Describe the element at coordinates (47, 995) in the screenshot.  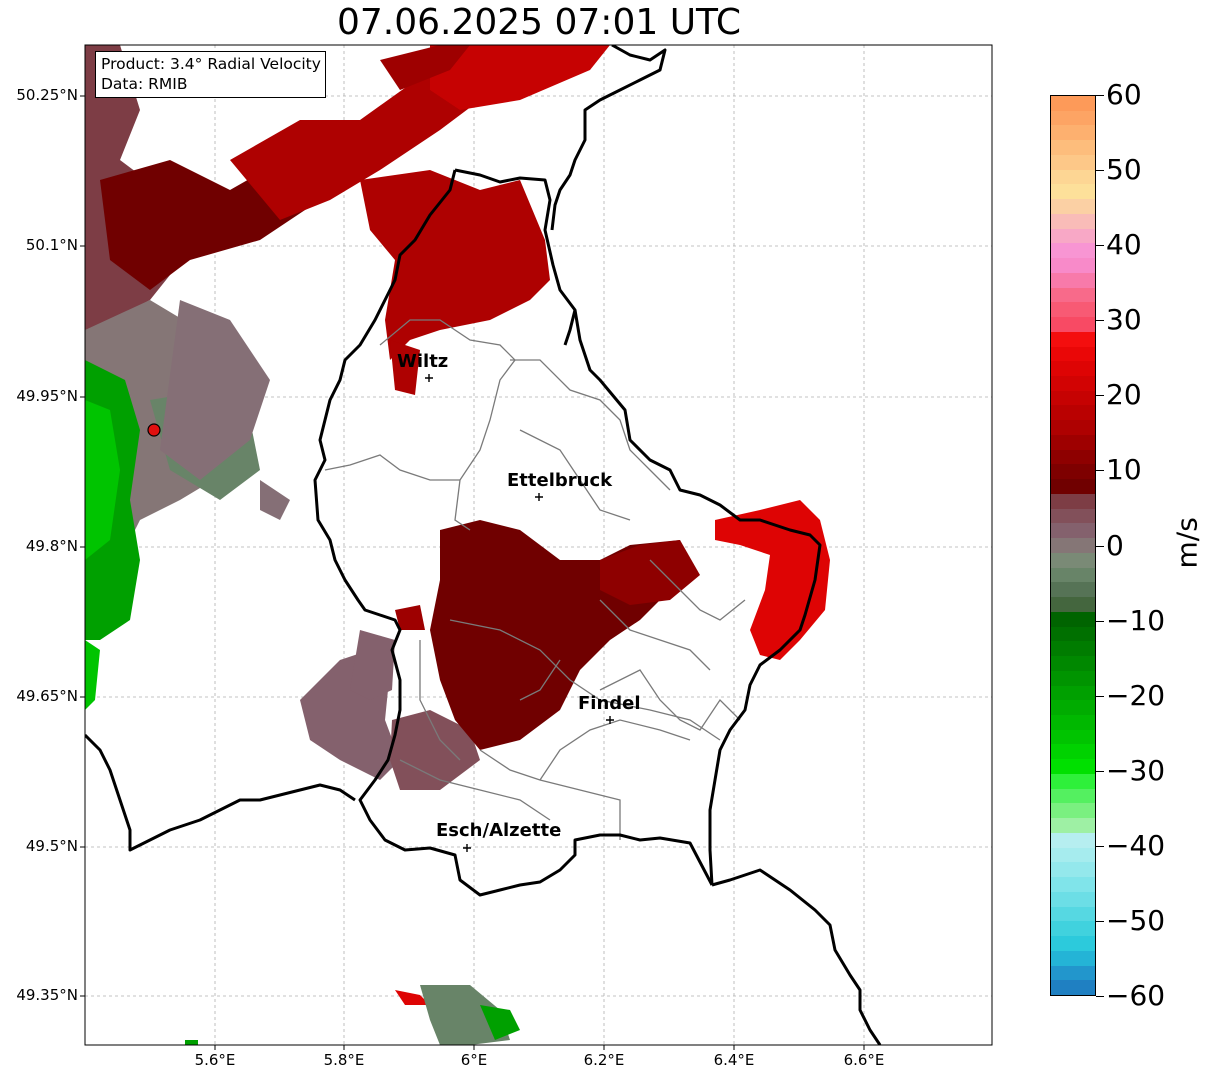
I see `lat-label: 49.35°N` at that location.